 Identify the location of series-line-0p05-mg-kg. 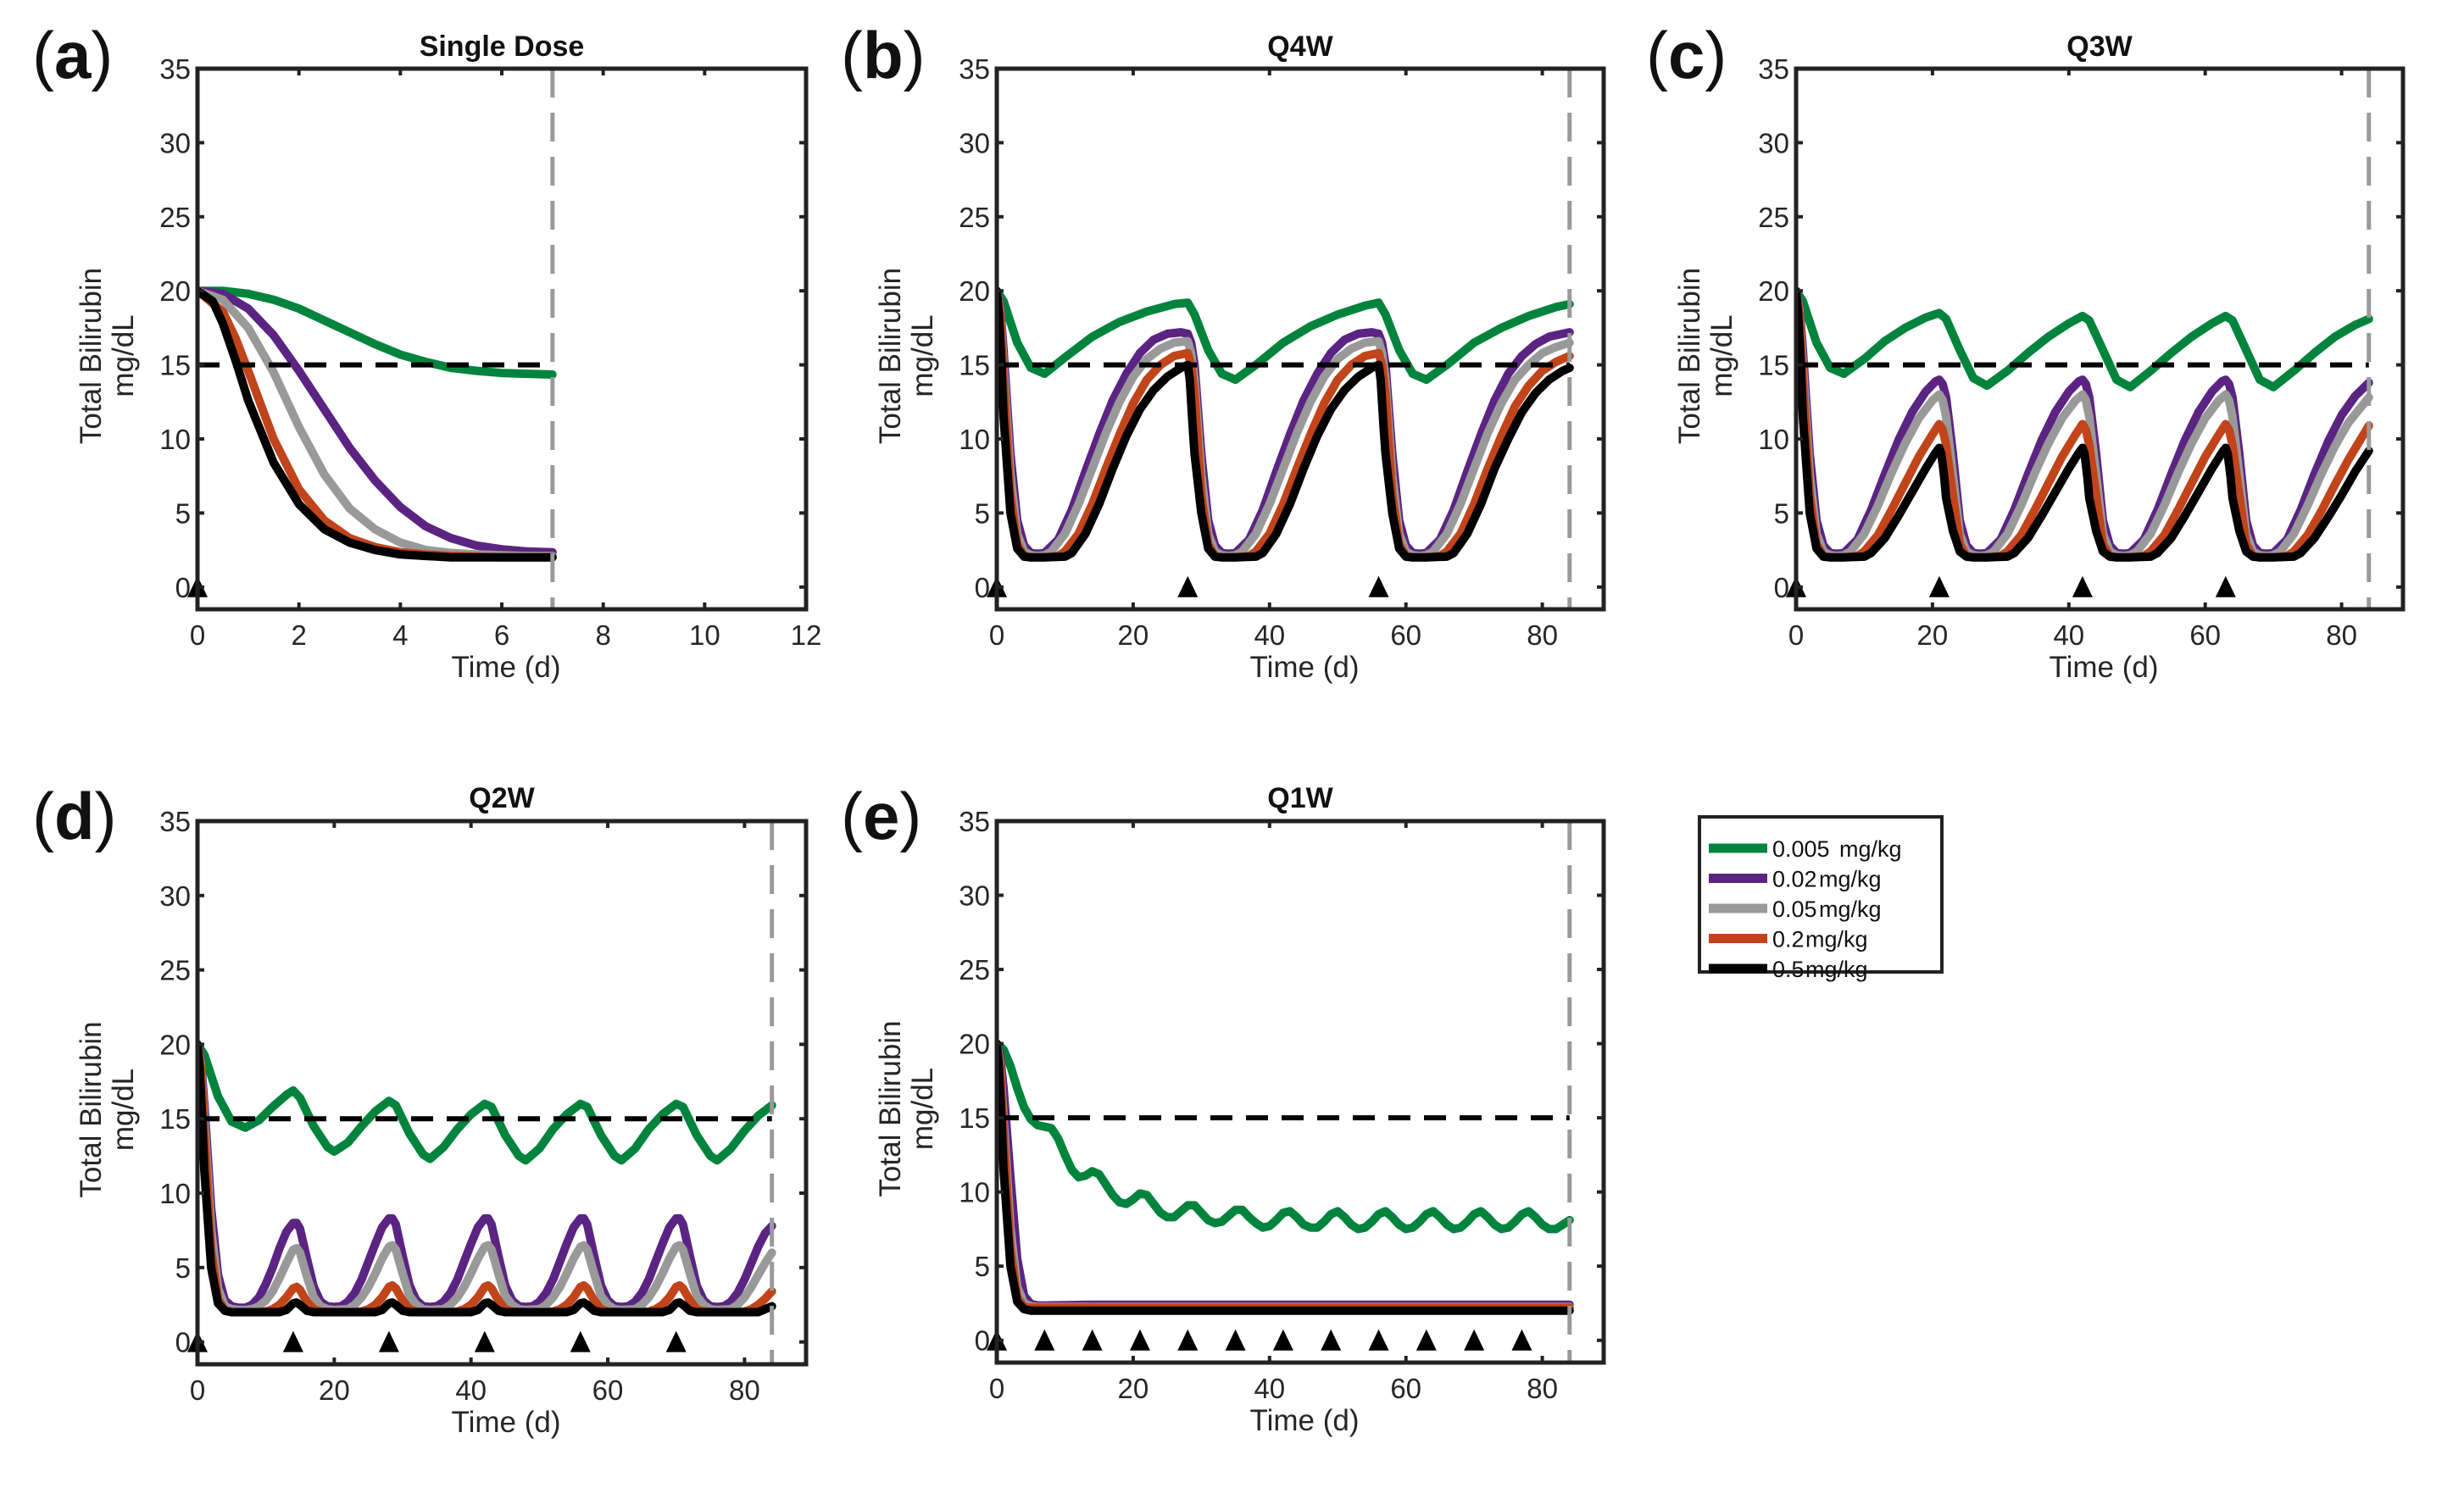
(1286, 424).